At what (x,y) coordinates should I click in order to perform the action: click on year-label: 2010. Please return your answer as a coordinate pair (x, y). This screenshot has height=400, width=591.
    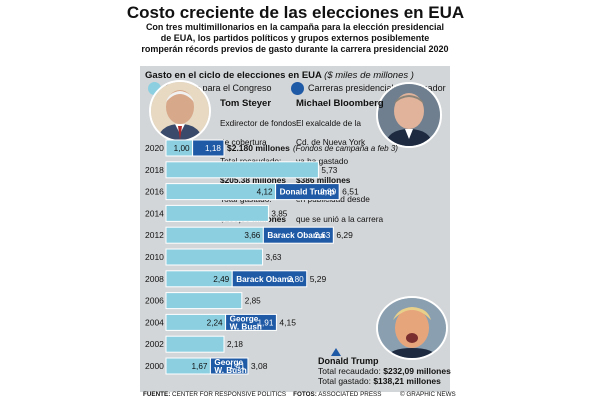
    Looking at the image, I should click on (154, 257).